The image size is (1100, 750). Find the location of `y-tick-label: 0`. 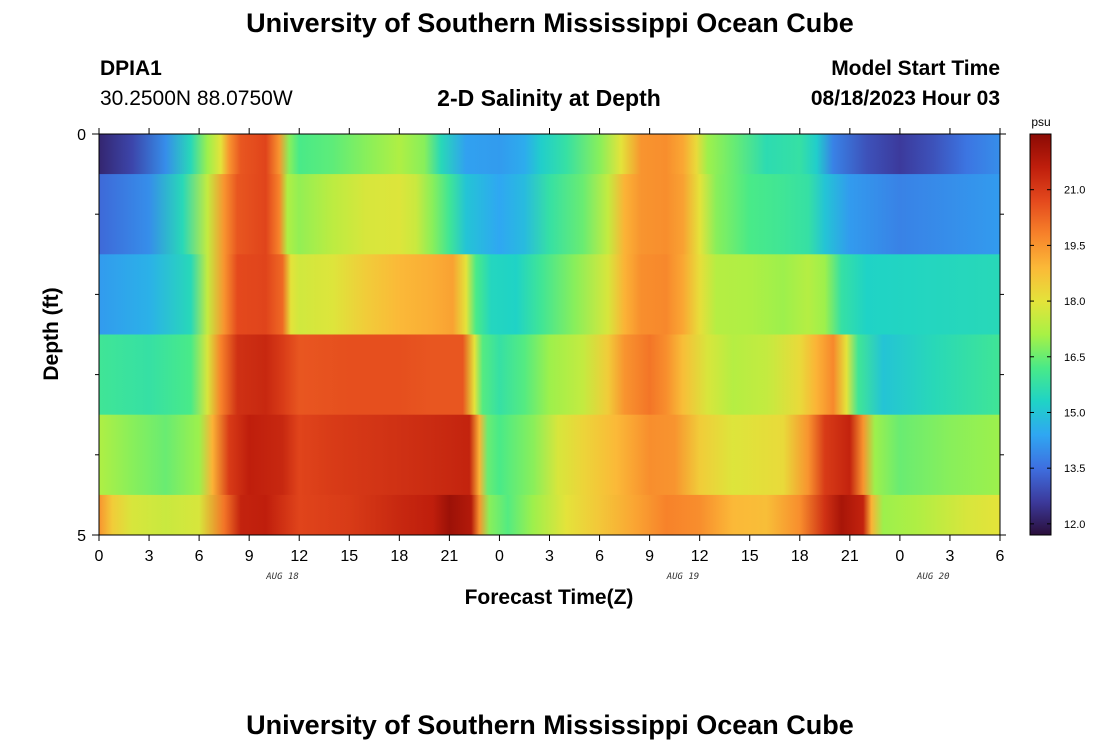

y-tick-label: 0 is located at coordinates (81, 135).